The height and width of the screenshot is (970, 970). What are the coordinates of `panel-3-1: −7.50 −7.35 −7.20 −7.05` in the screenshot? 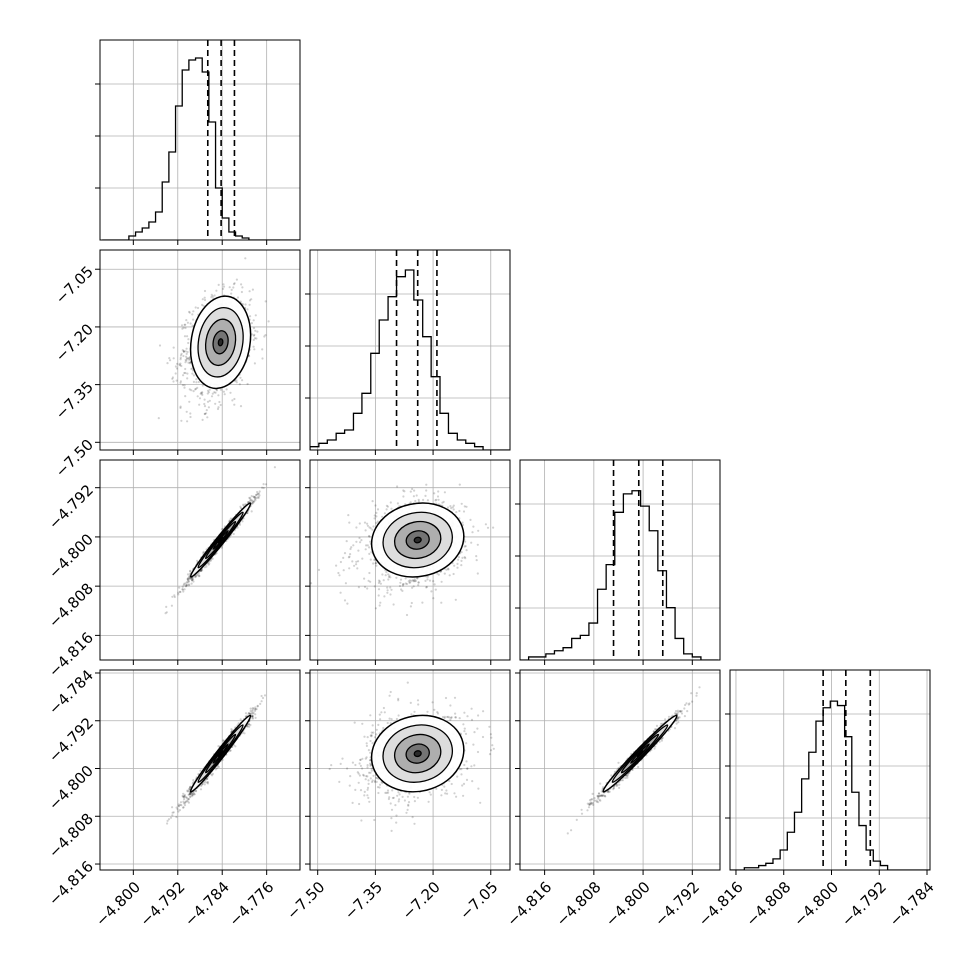 It's located at (397, 796).